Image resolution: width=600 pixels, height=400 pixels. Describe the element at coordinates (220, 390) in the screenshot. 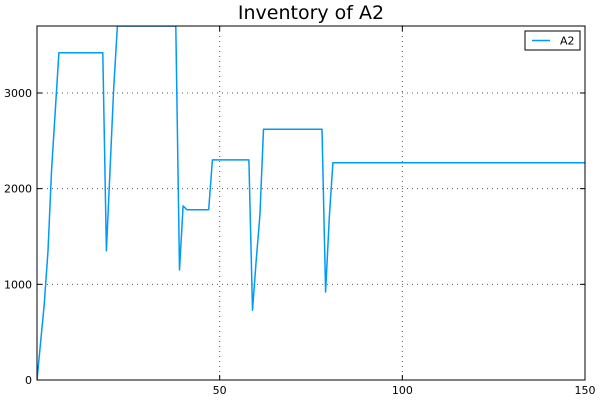

I see `x-tick-label: 50` at that location.